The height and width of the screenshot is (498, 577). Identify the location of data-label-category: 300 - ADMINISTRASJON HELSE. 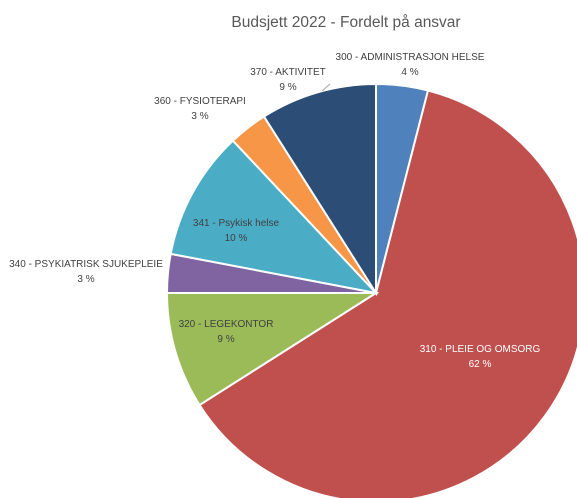
(410, 57).